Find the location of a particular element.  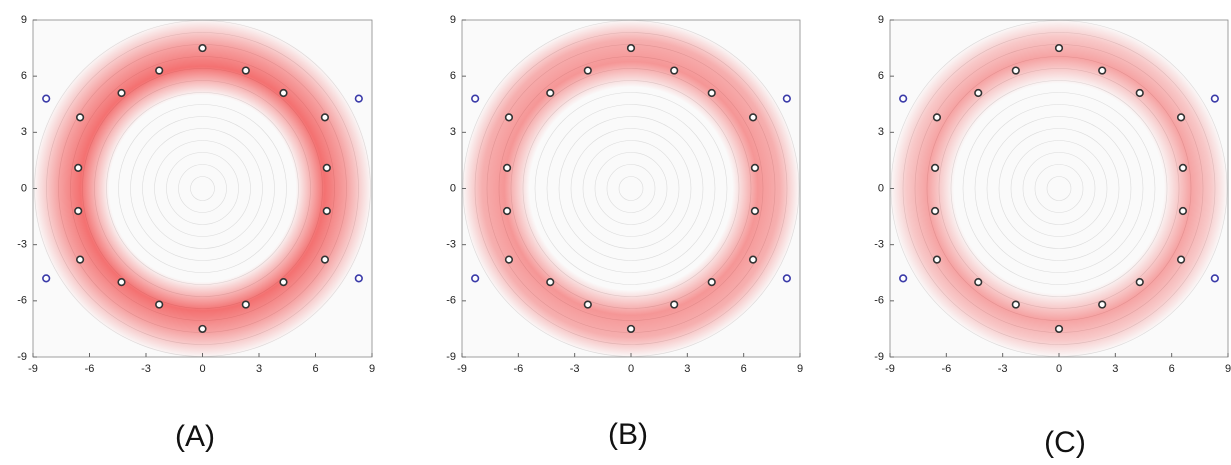

panel-caption: (A) is located at coordinates (195, 436).